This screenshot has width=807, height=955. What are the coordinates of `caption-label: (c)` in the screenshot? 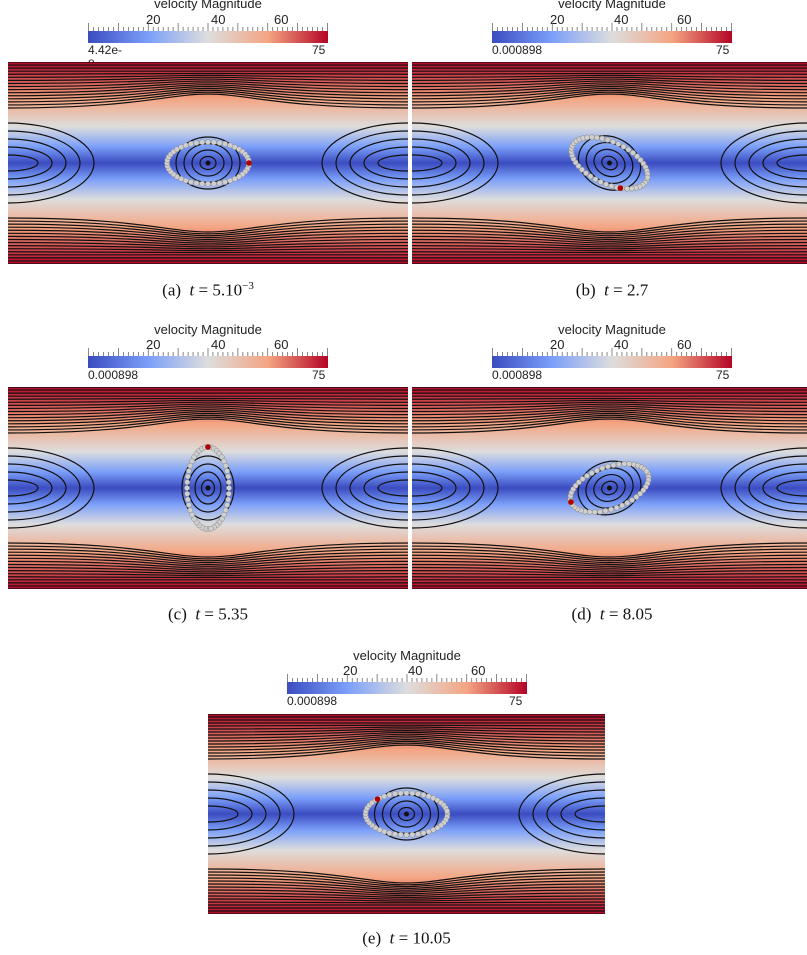 It's located at (177, 614).